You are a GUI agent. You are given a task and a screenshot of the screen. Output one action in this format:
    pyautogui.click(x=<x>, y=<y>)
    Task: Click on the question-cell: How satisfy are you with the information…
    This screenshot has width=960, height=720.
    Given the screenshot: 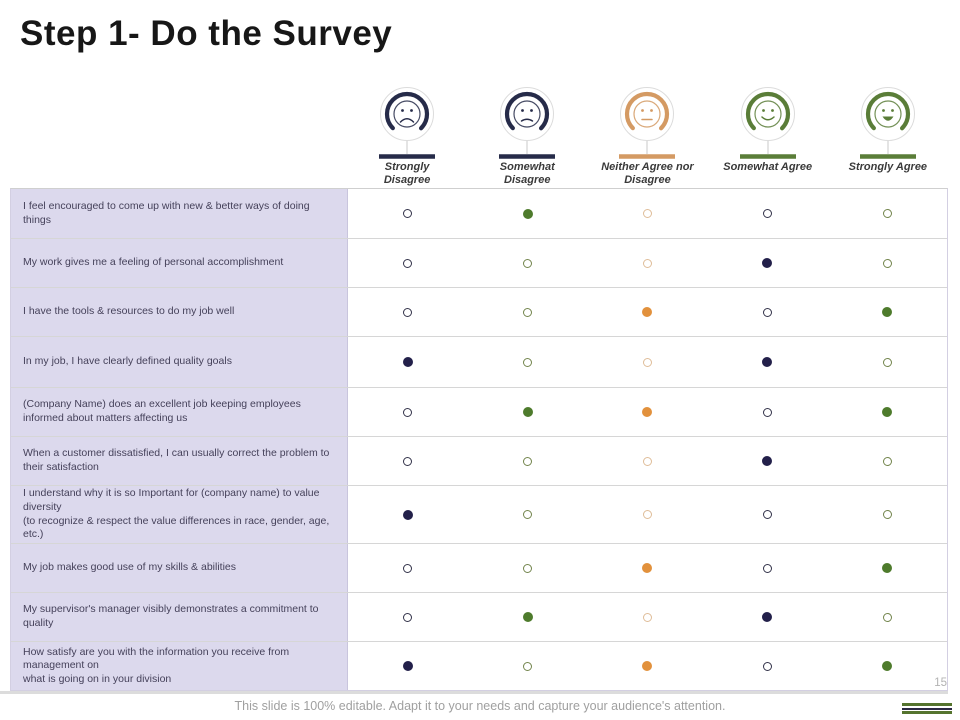 What is the action you would take?
    pyautogui.click(x=179, y=666)
    